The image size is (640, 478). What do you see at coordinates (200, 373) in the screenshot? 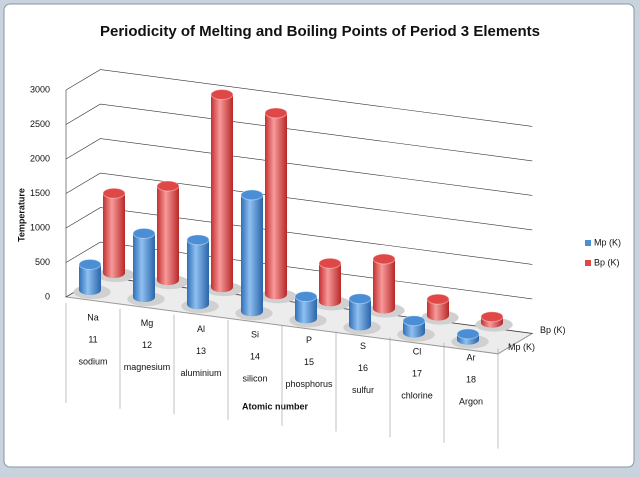
I see `category-label: aluminium` at bounding box center [200, 373].